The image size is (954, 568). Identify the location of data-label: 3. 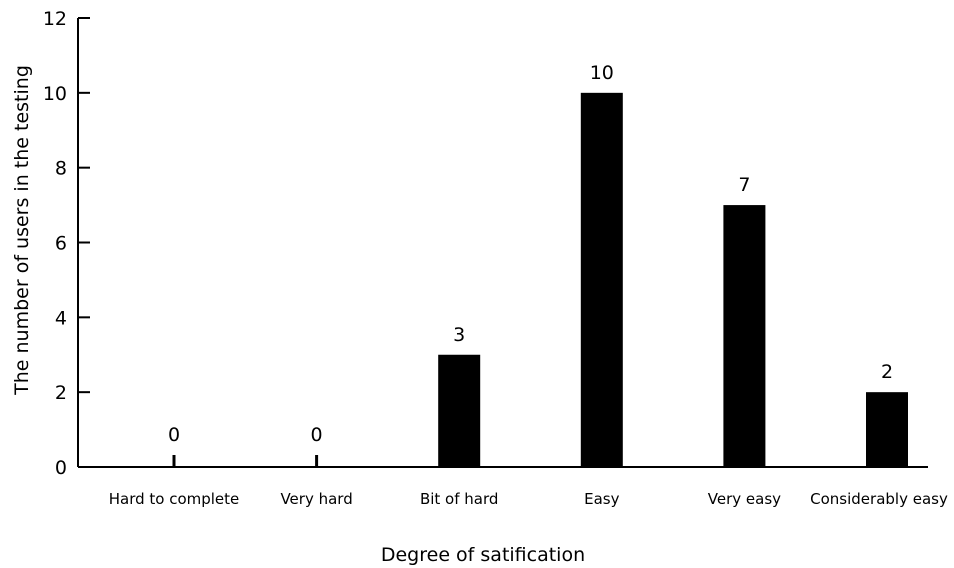
(459, 335).